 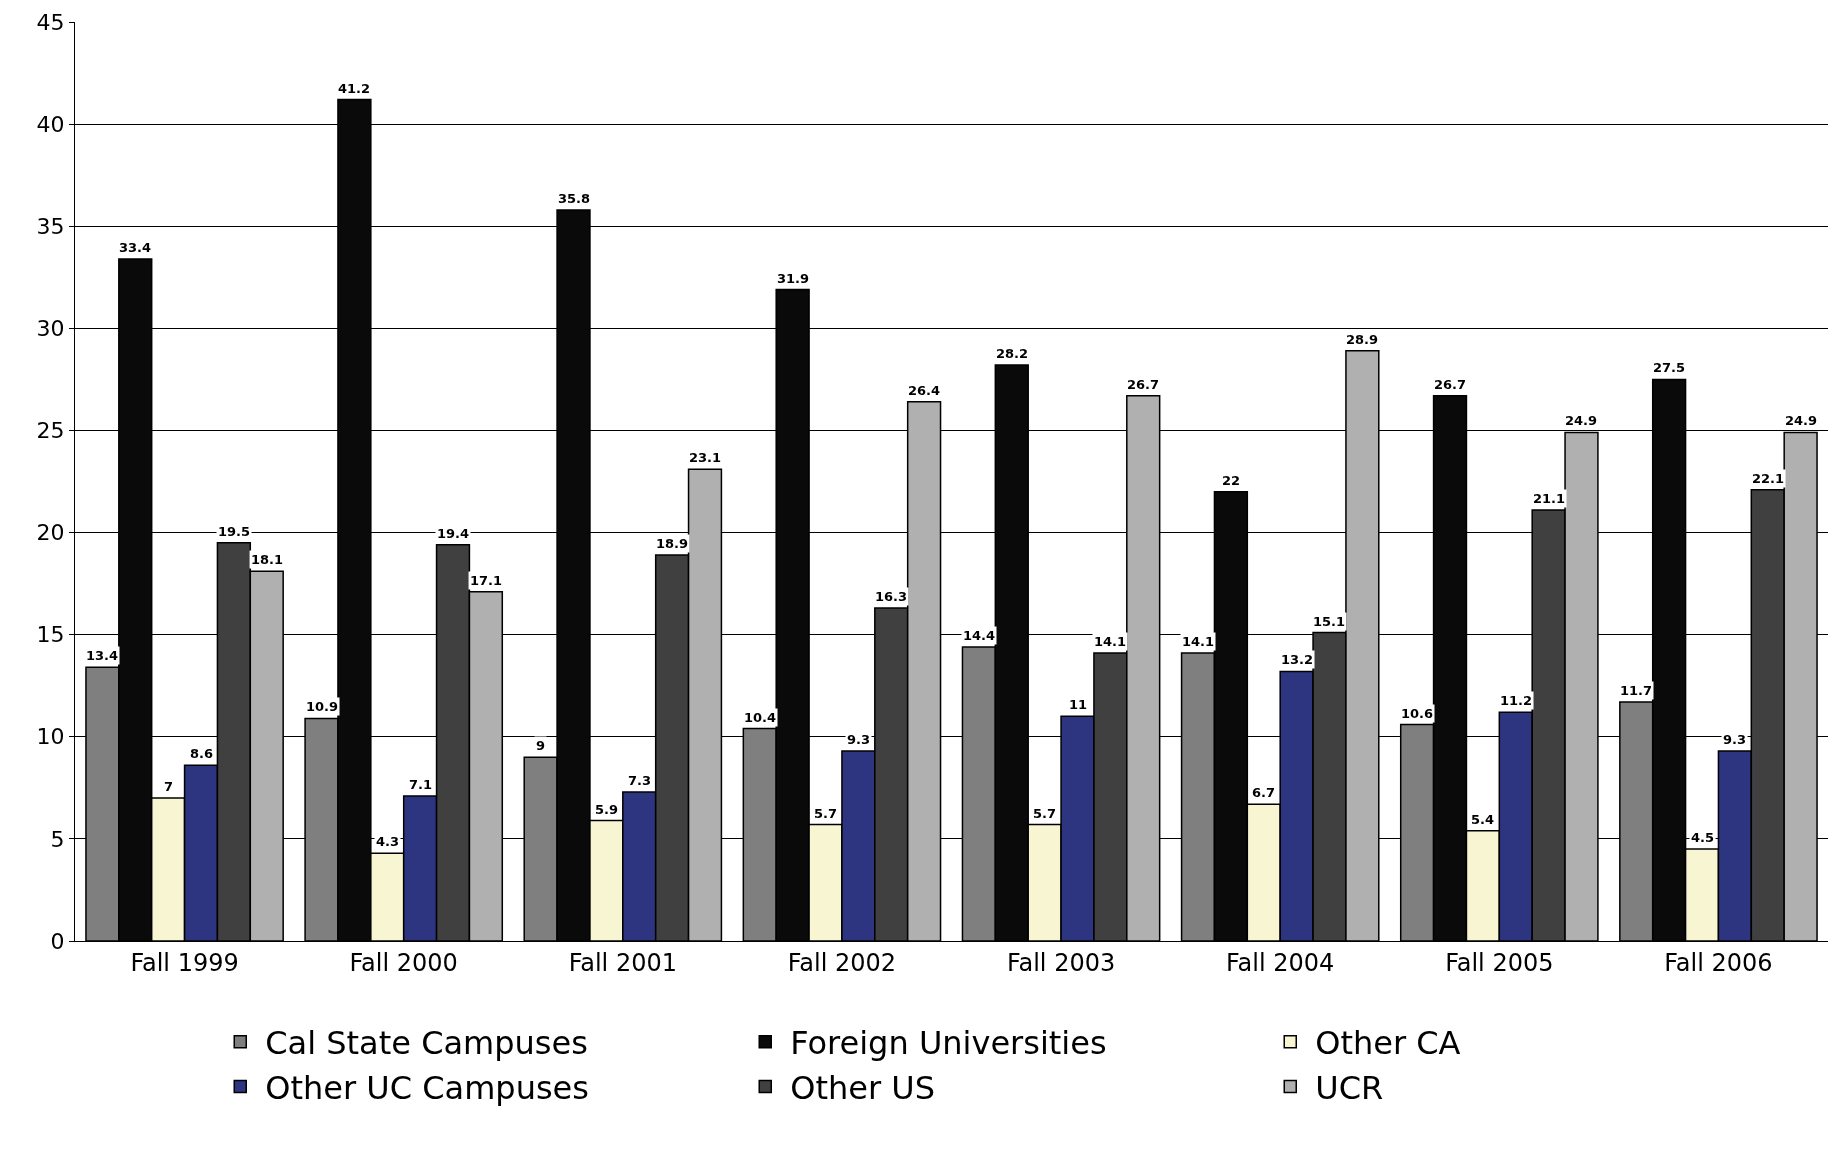 I want to click on data-label: 33.4, so click(x=135, y=247).